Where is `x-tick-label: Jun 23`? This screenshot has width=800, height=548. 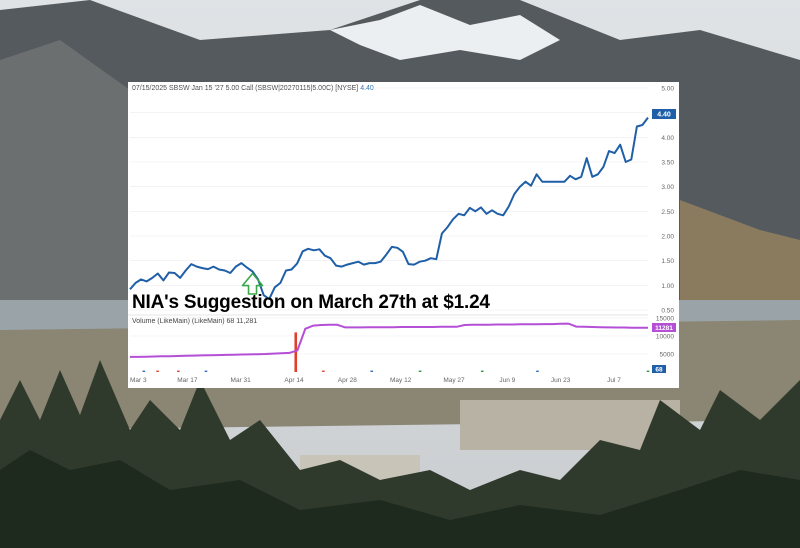 x-tick-label: Jun 23 is located at coordinates (561, 380).